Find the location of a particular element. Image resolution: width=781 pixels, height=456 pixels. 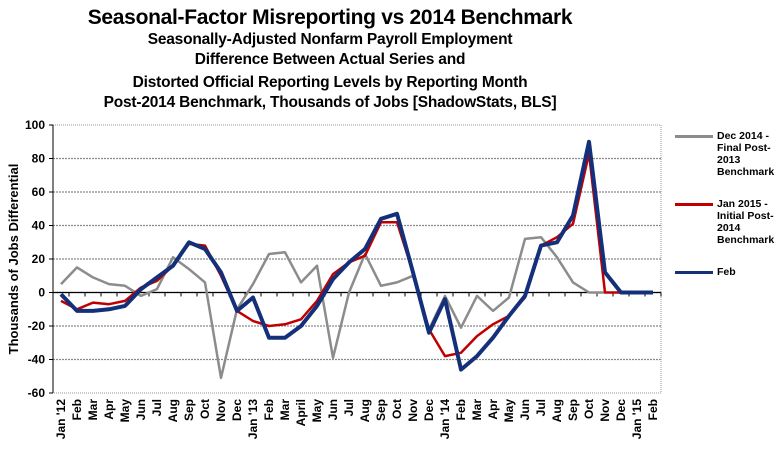

y-tick-labels: -60 -40 -20 0 20 40 60 80 100 is located at coordinates (35, 259).